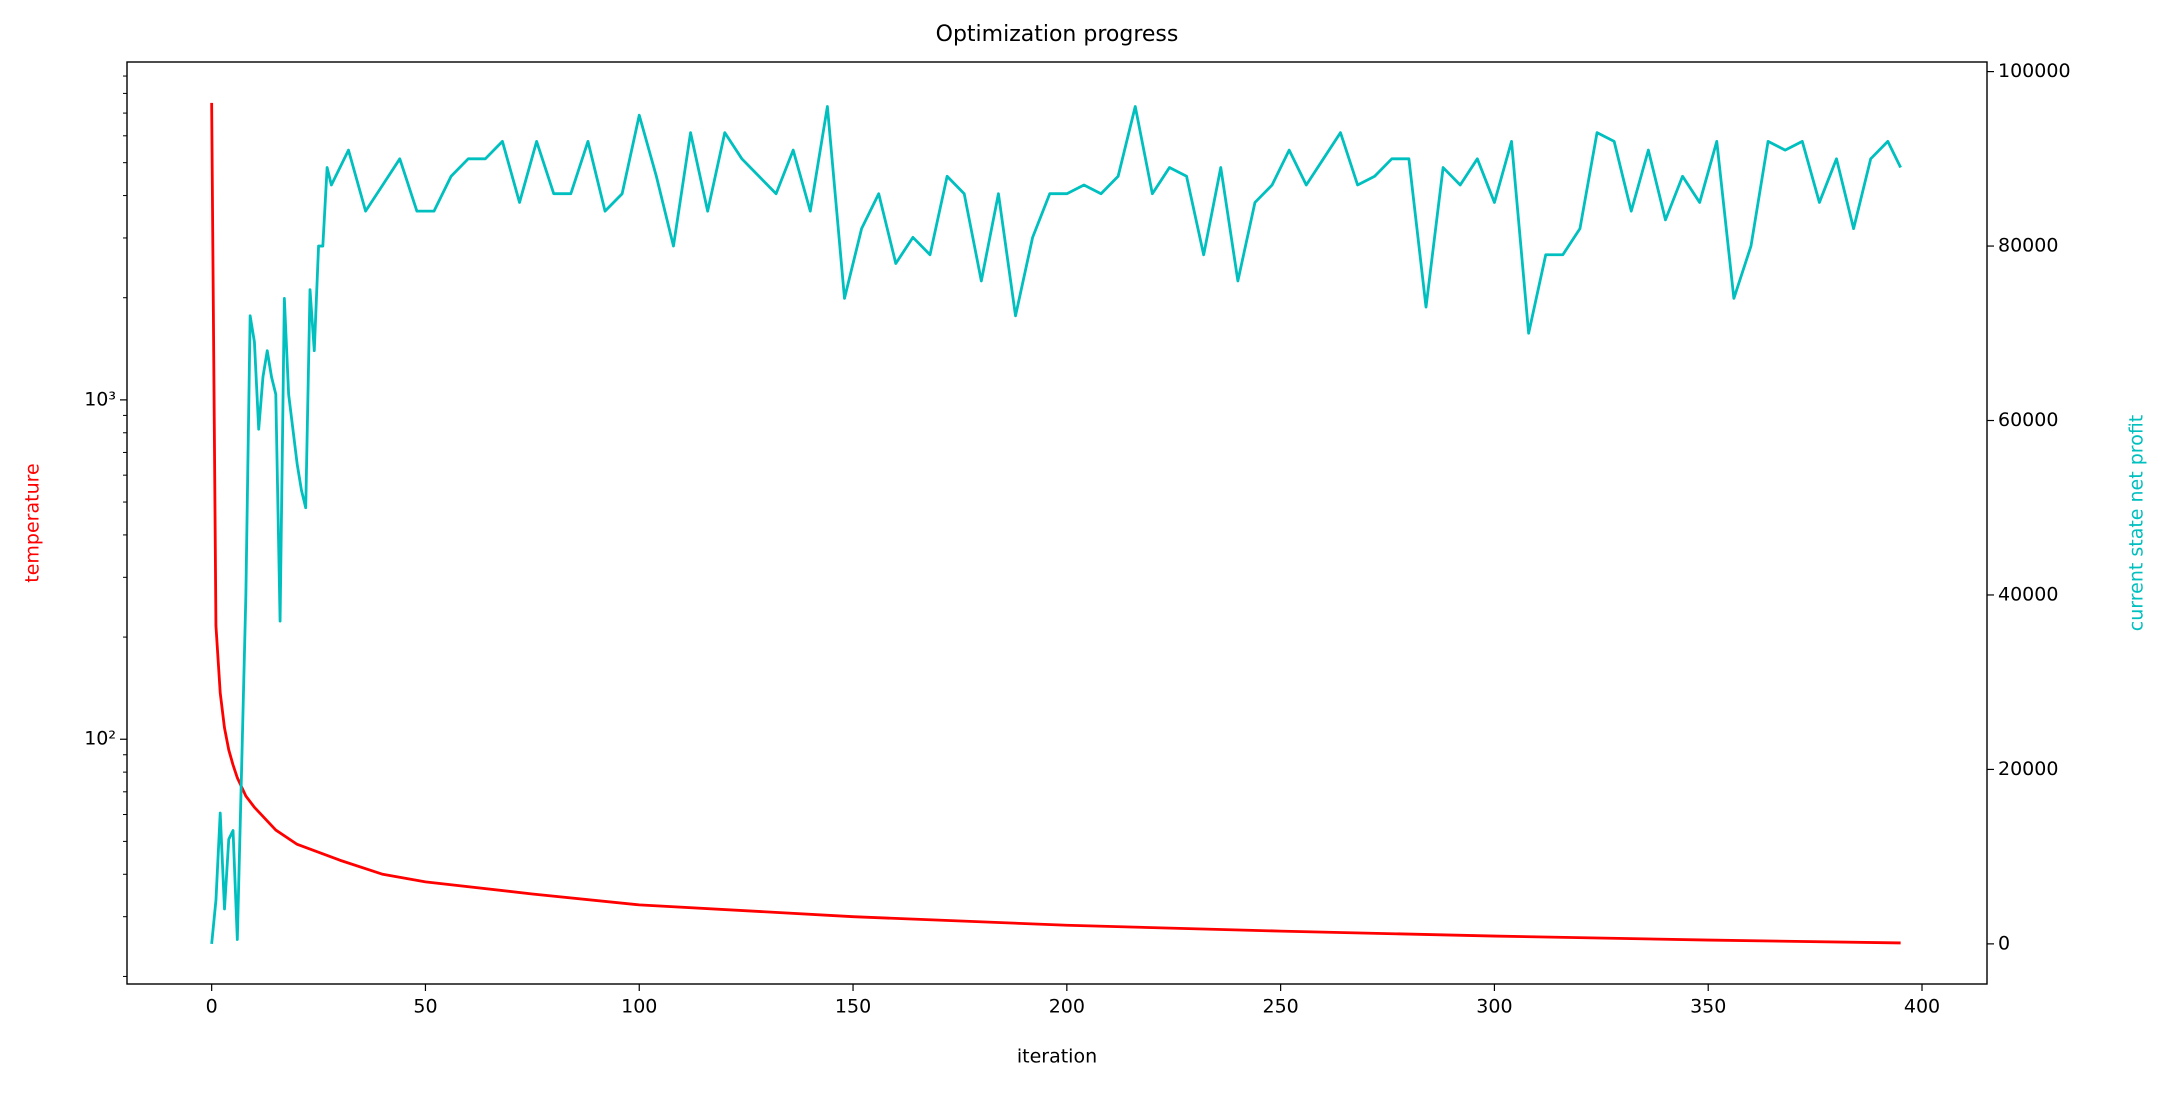  What do you see at coordinates (1280, 1007) in the screenshot?
I see `x-tick-label: 250` at bounding box center [1280, 1007].